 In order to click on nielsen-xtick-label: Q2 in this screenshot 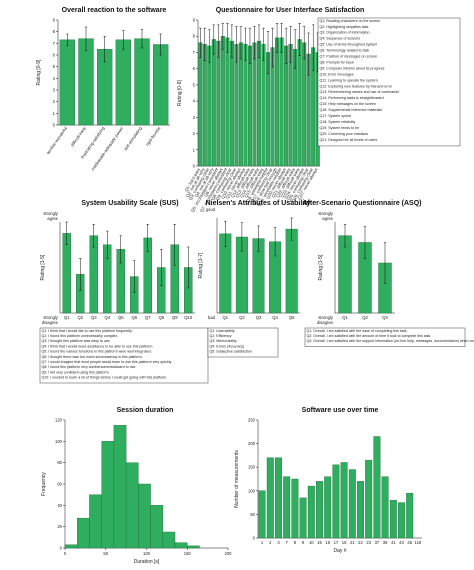, I will do `click(242, 317)`.